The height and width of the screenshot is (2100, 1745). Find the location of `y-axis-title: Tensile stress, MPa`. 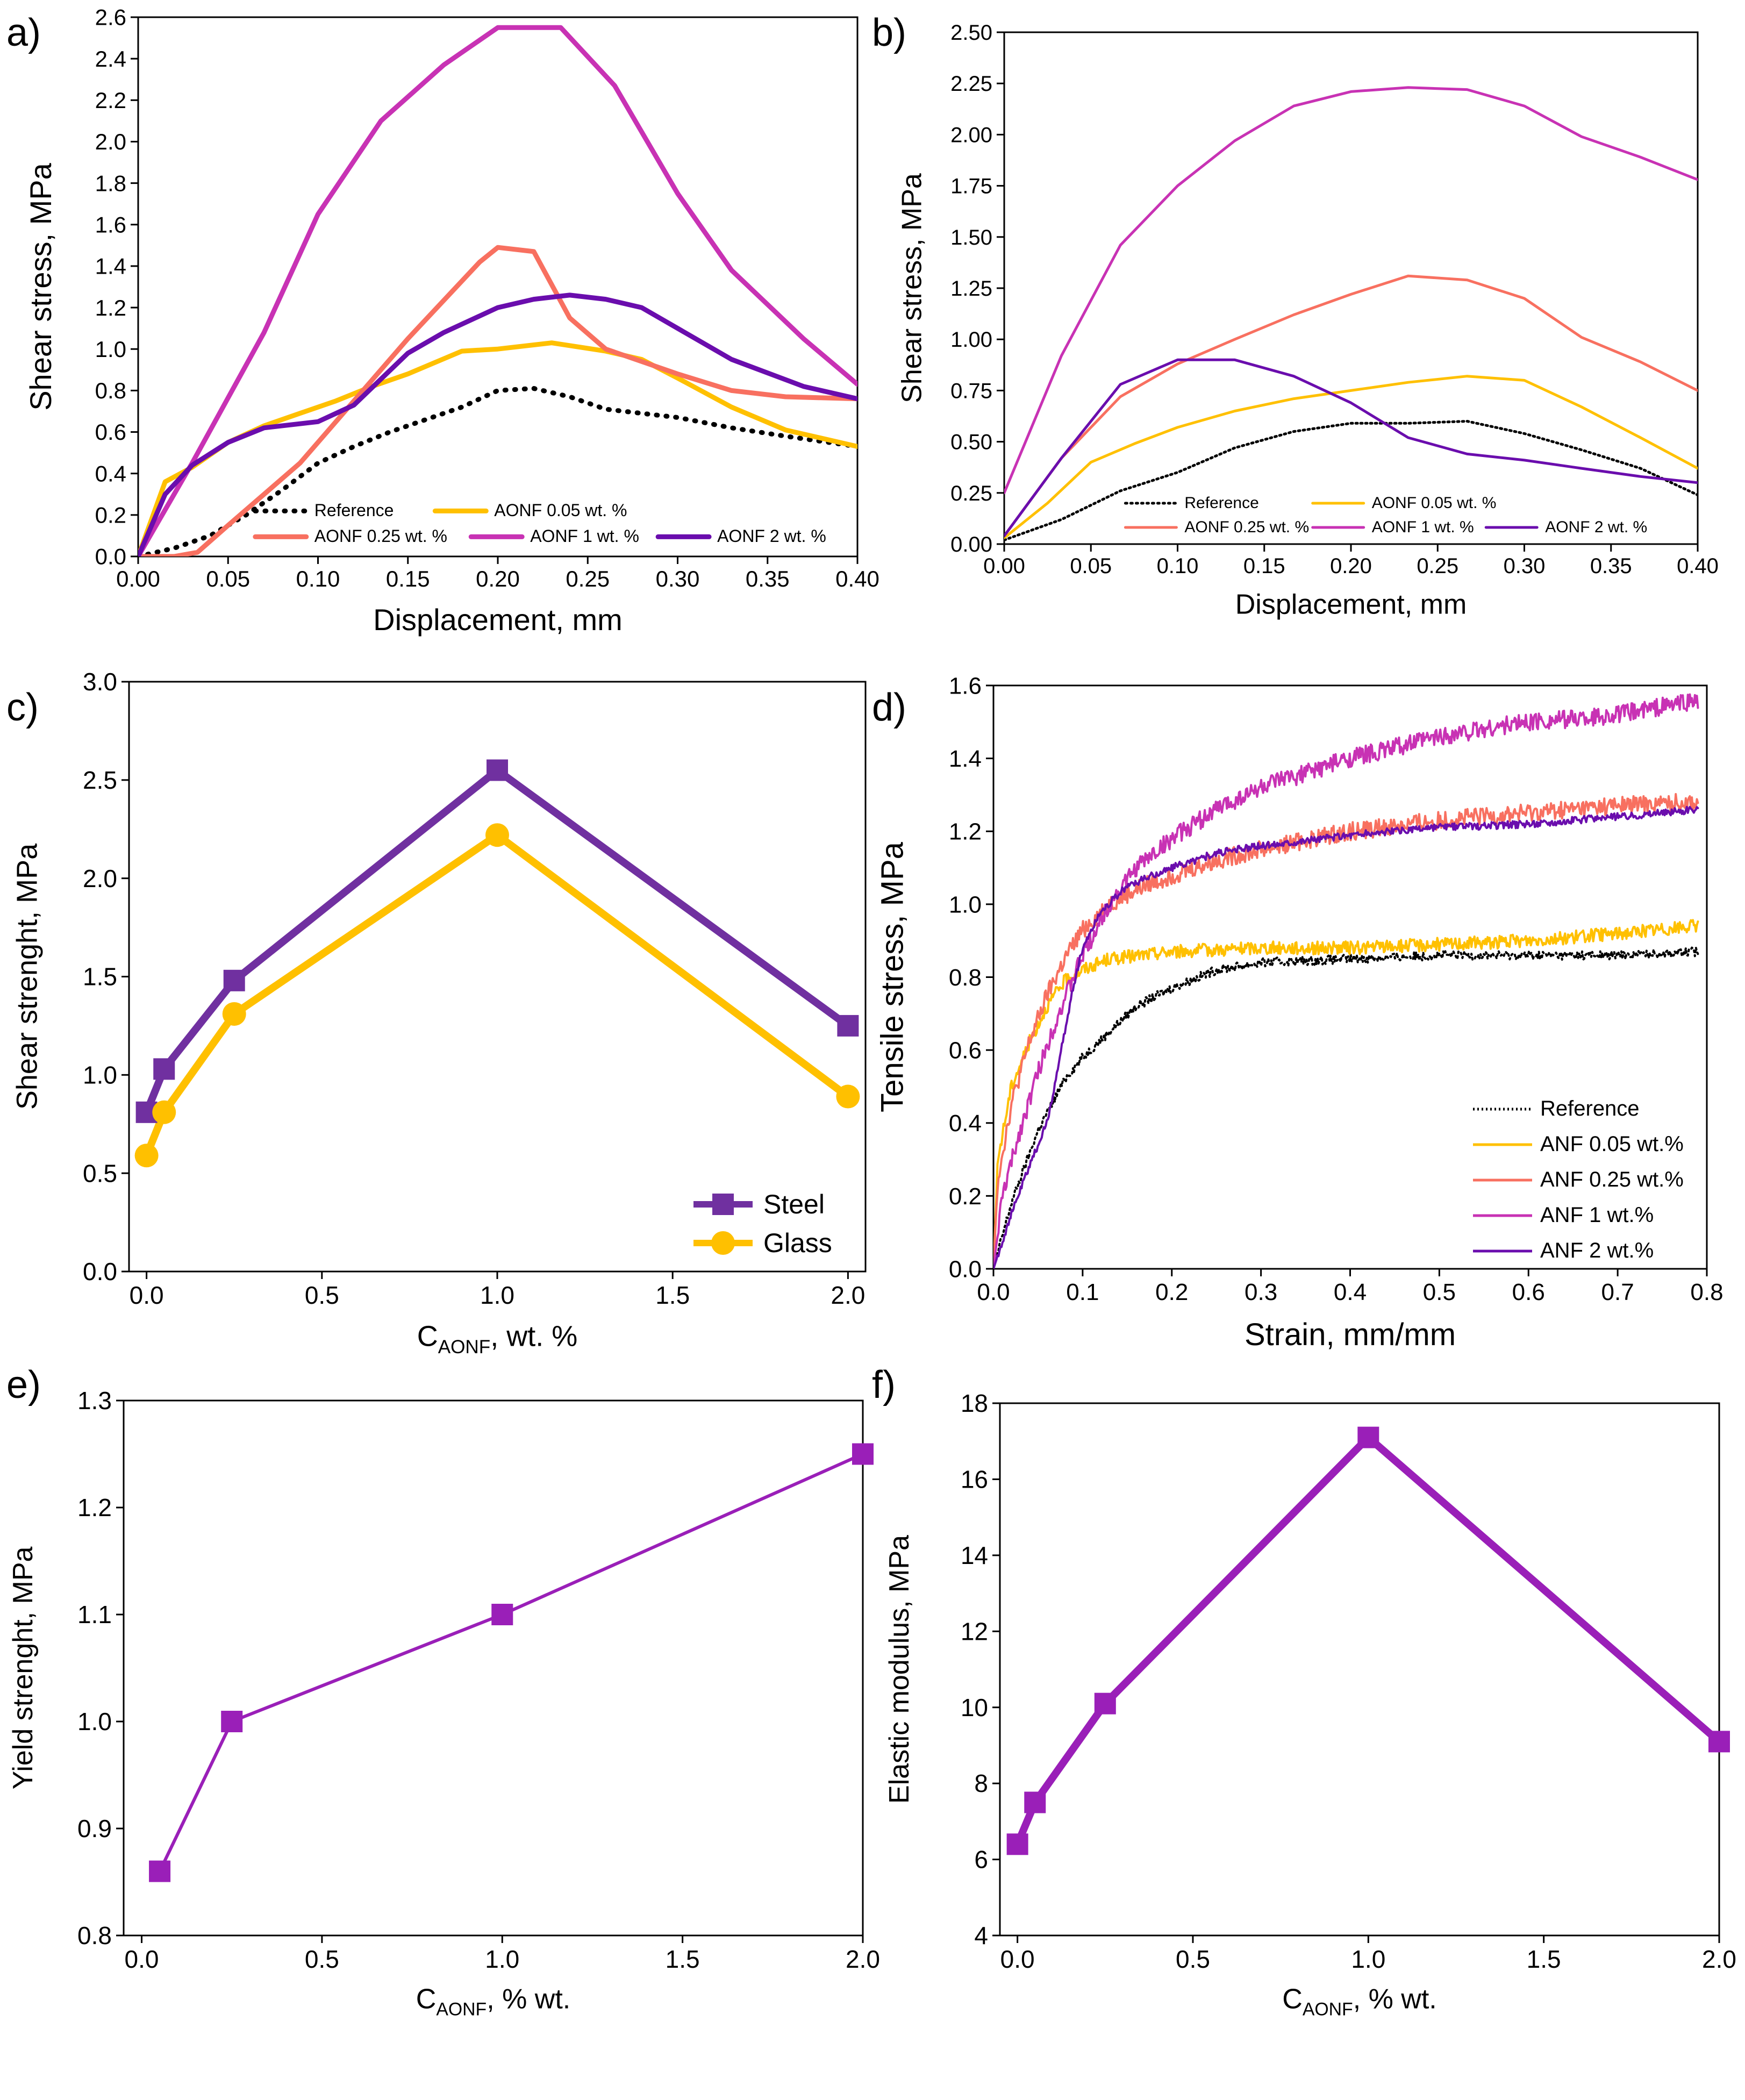

y-axis-title: Tensile stress, MPa is located at coordinates (892, 976).